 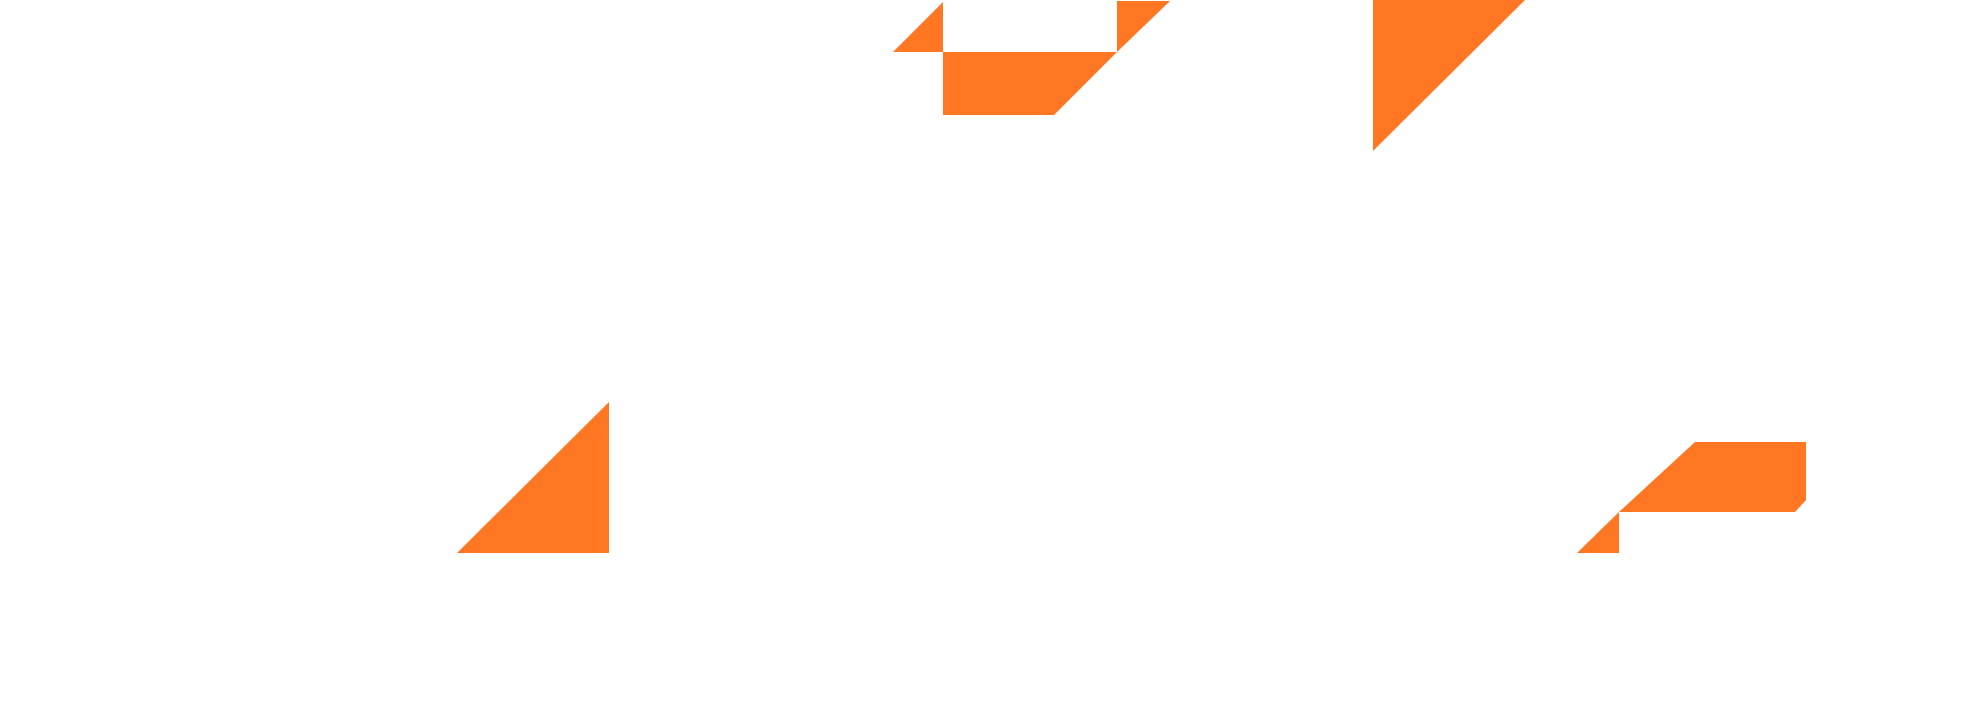 What do you see at coordinates (1449, 75) in the screenshot?
I see `triangle-top-right-large` at bounding box center [1449, 75].